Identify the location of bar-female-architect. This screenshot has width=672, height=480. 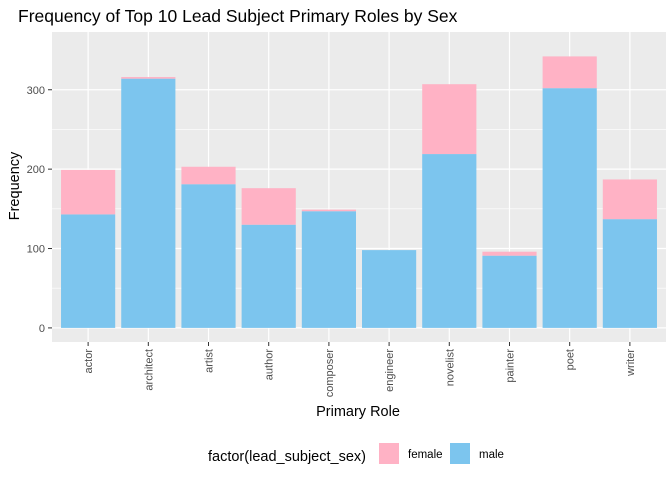
(148, 78).